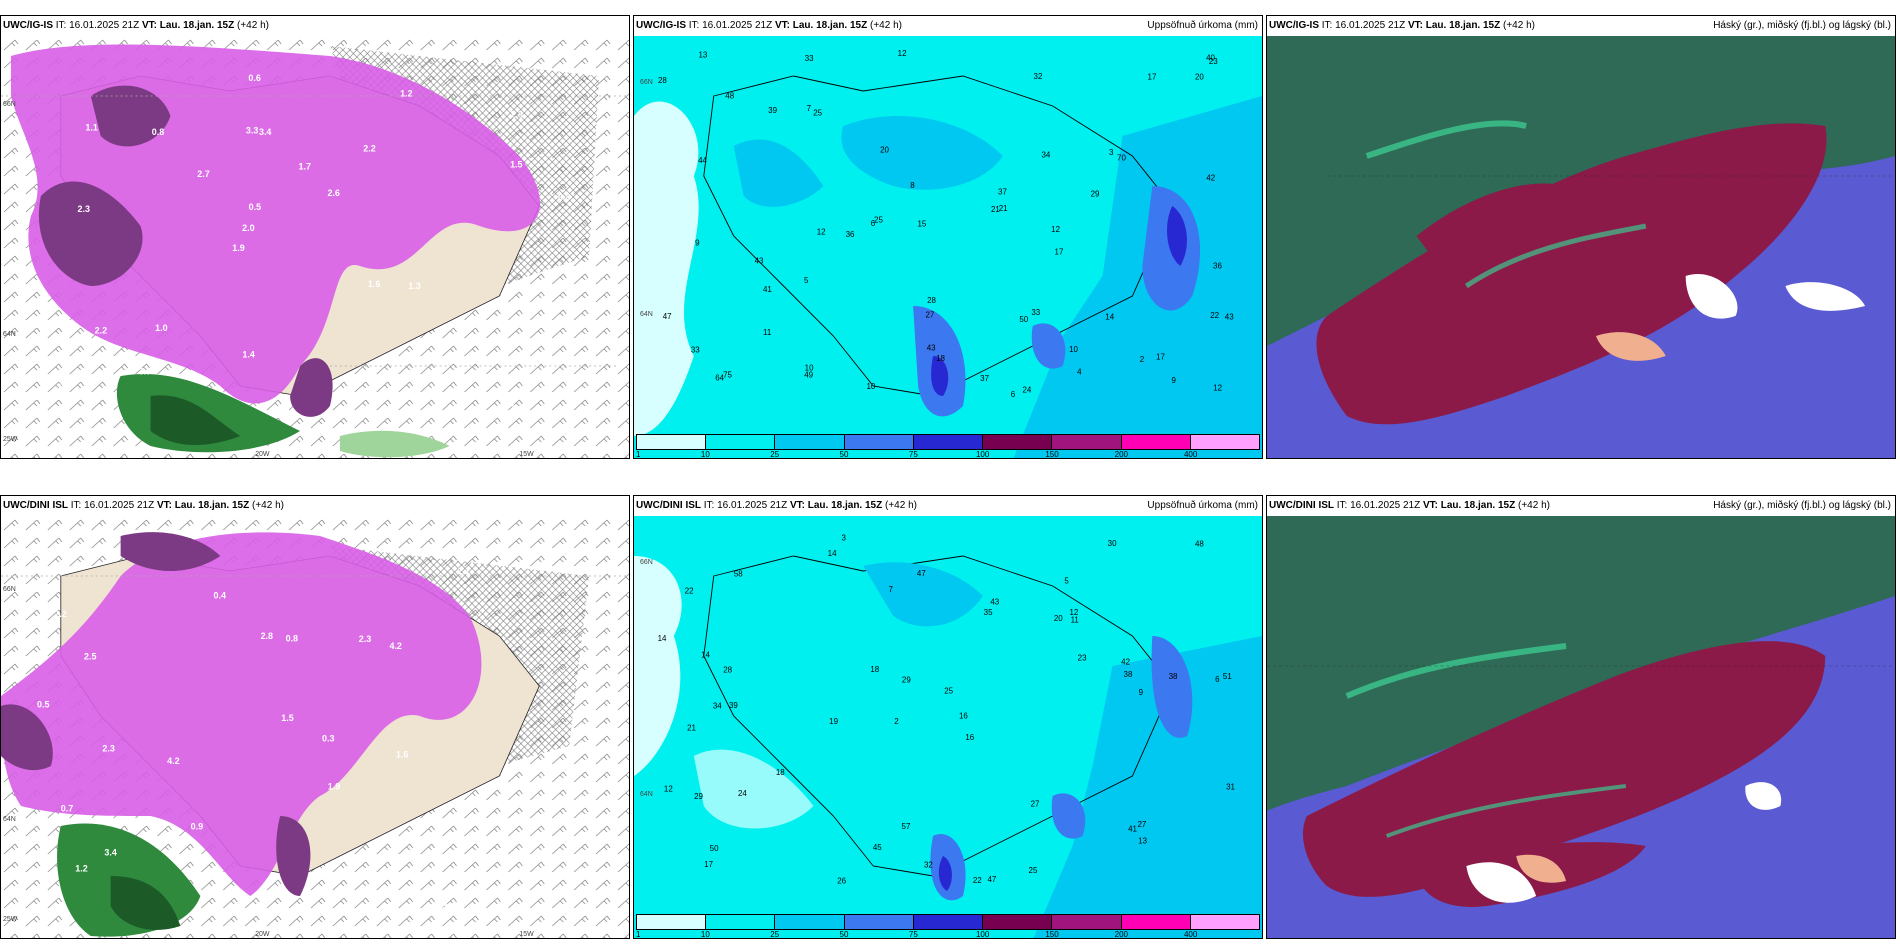 This screenshot has height=950, width=1900. What do you see at coordinates (963, 715) in the screenshot?
I see `field-value: 16` at bounding box center [963, 715].